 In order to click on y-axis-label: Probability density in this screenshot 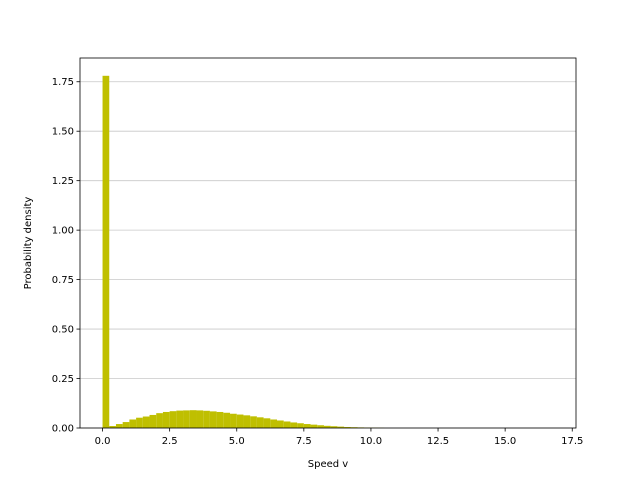, I will do `click(28, 243)`.